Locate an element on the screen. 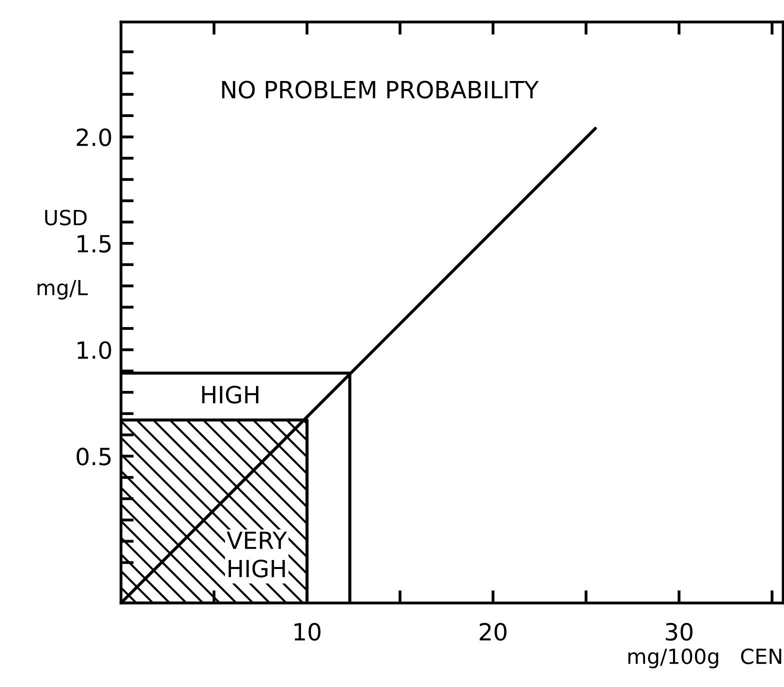 Image resolution: width=784 pixels, height=687 pixels. annotation: HIGH is located at coordinates (230, 395).